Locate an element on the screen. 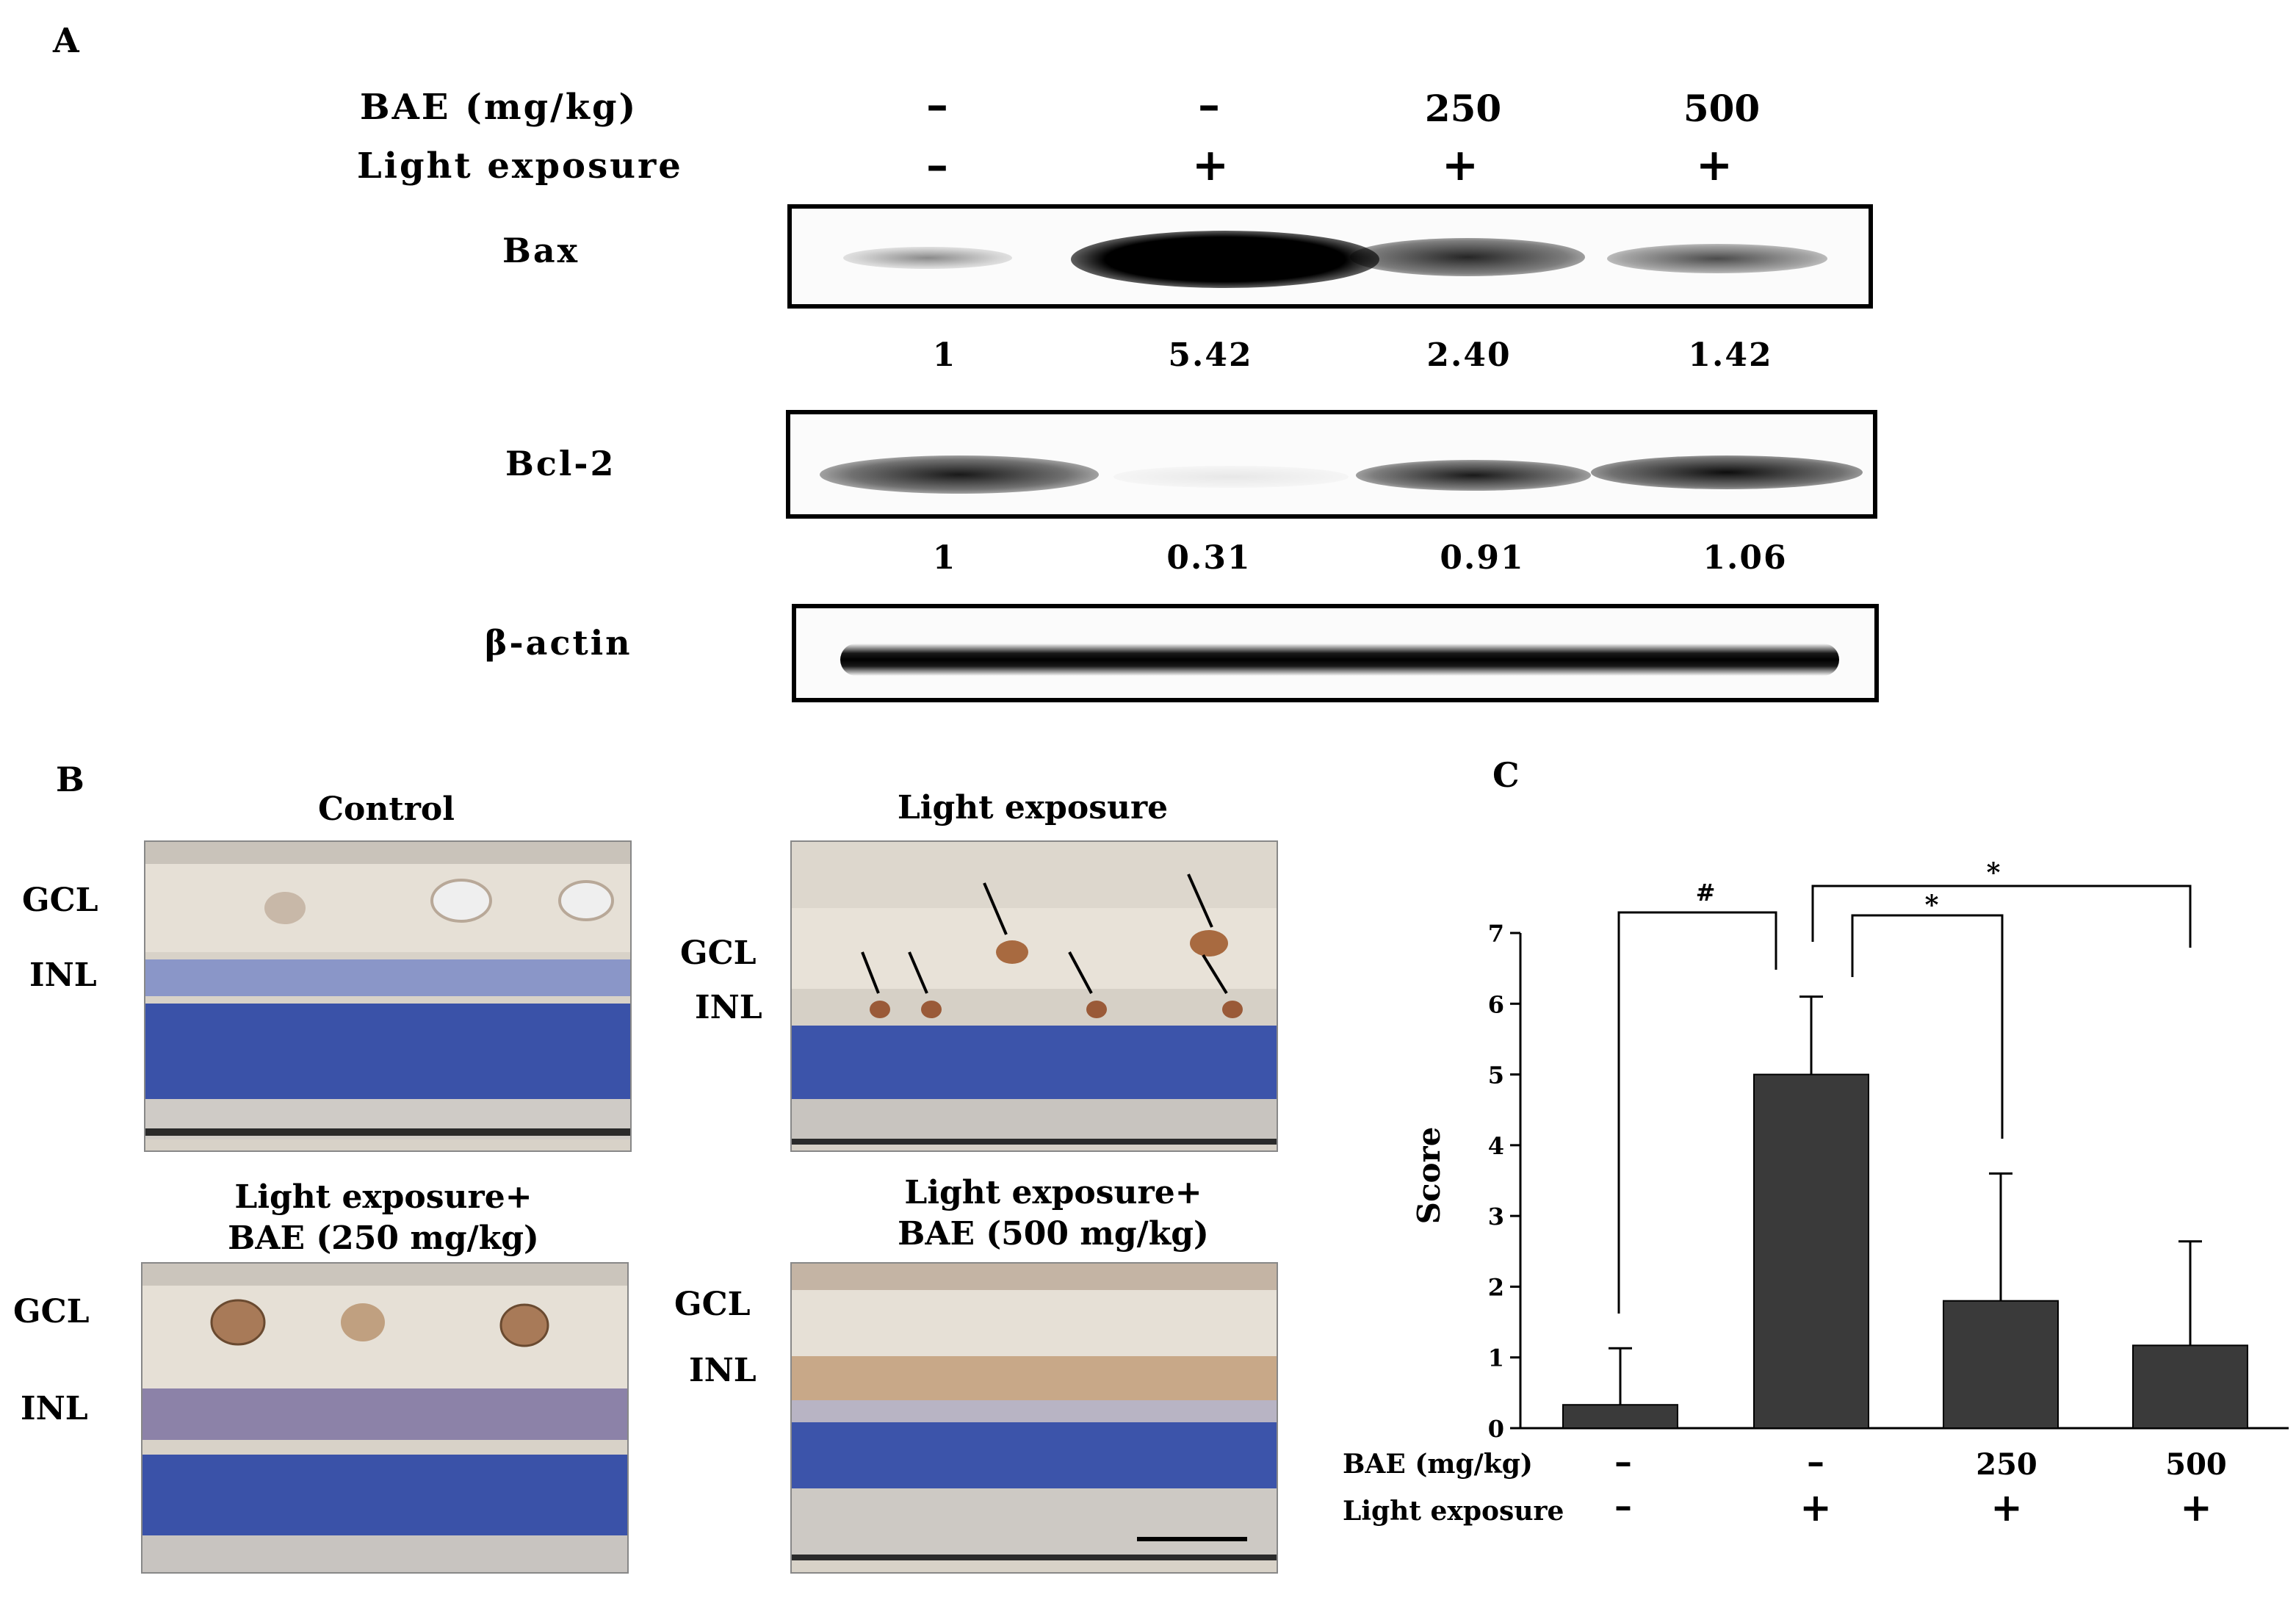 Image resolution: width=2296 pixels, height=1603 pixels. light-value-lane-2: + is located at coordinates (1210, 165).